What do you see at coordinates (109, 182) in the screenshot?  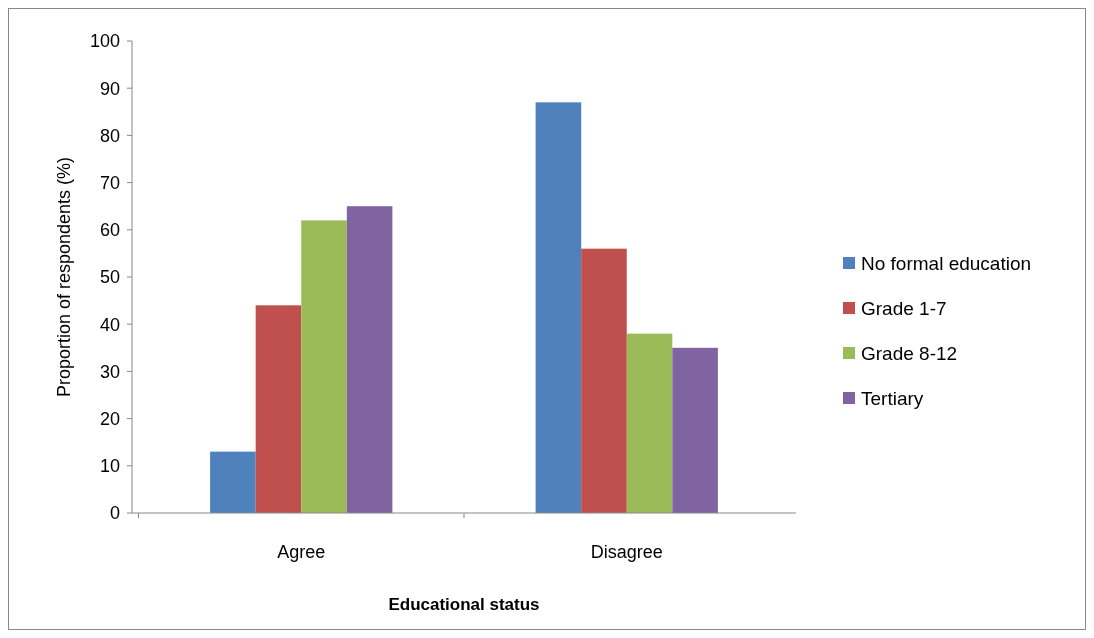 I see `y-tick-label: 70` at bounding box center [109, 182].